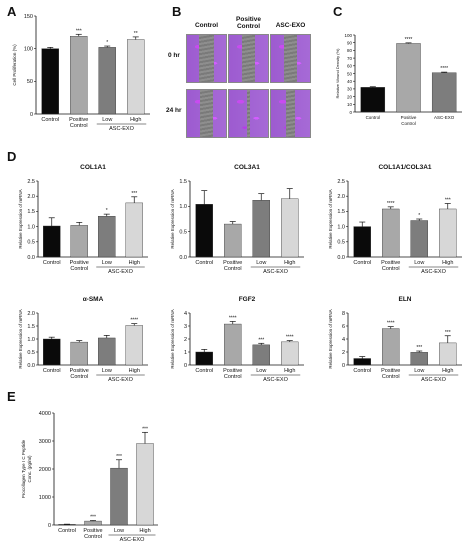  Describe the element at coordinates (177, 11) in the screenshot. I see `panel-letter-b: B` at that location.